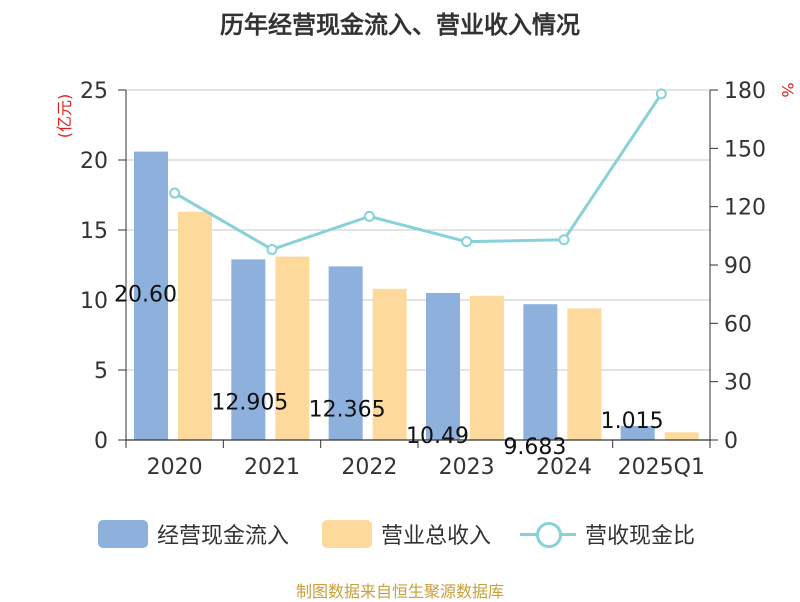  What do you see at coordinates (738, 266) in the screenshot?
I see `right-tick-label: 90` at bounding box center [738, 266].